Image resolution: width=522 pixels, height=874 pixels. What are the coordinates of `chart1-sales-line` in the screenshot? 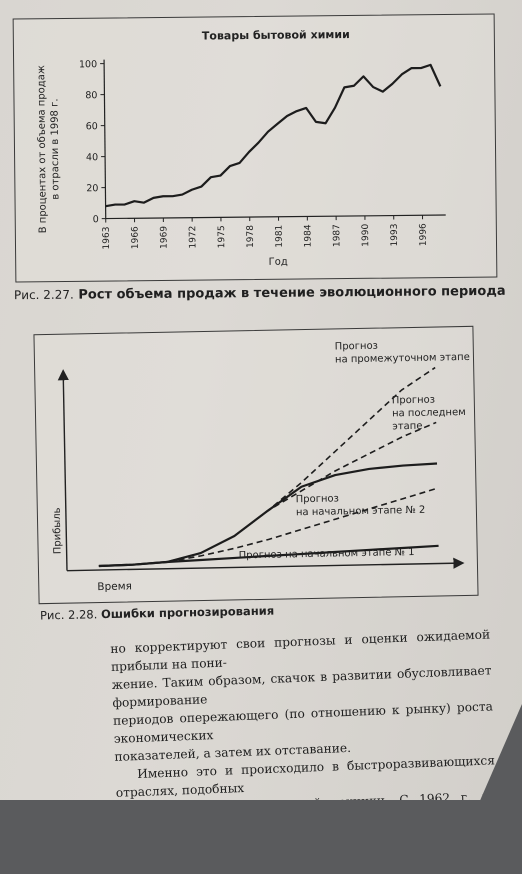 It's located at (272, 135).